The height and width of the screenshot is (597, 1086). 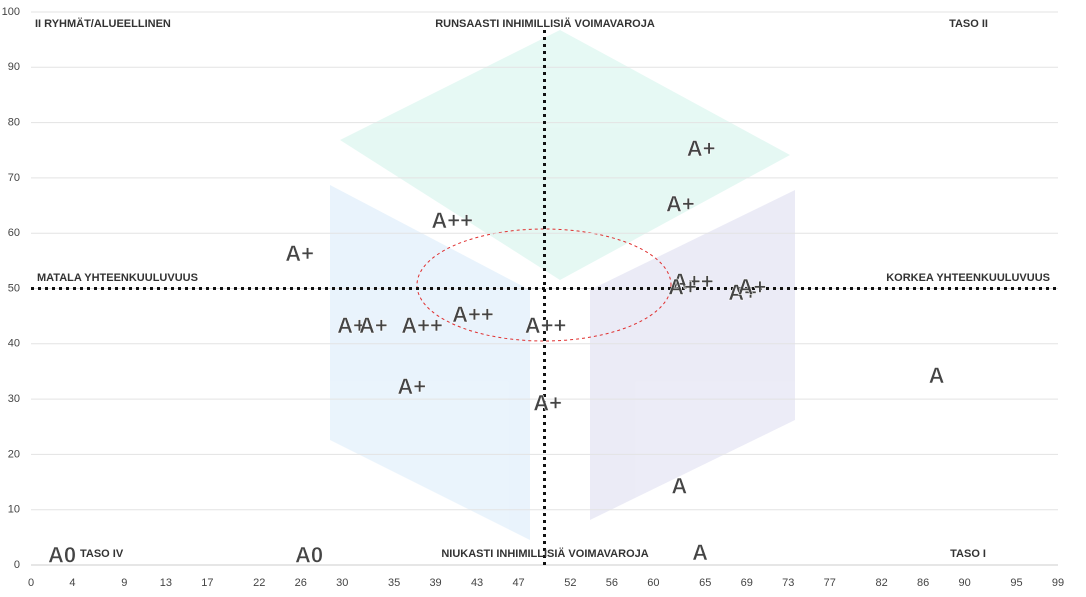 What do you see at coordinates (653, 583) in the screenshot?
I see `x-tick-label: 60` at bounding box center [653, 583].